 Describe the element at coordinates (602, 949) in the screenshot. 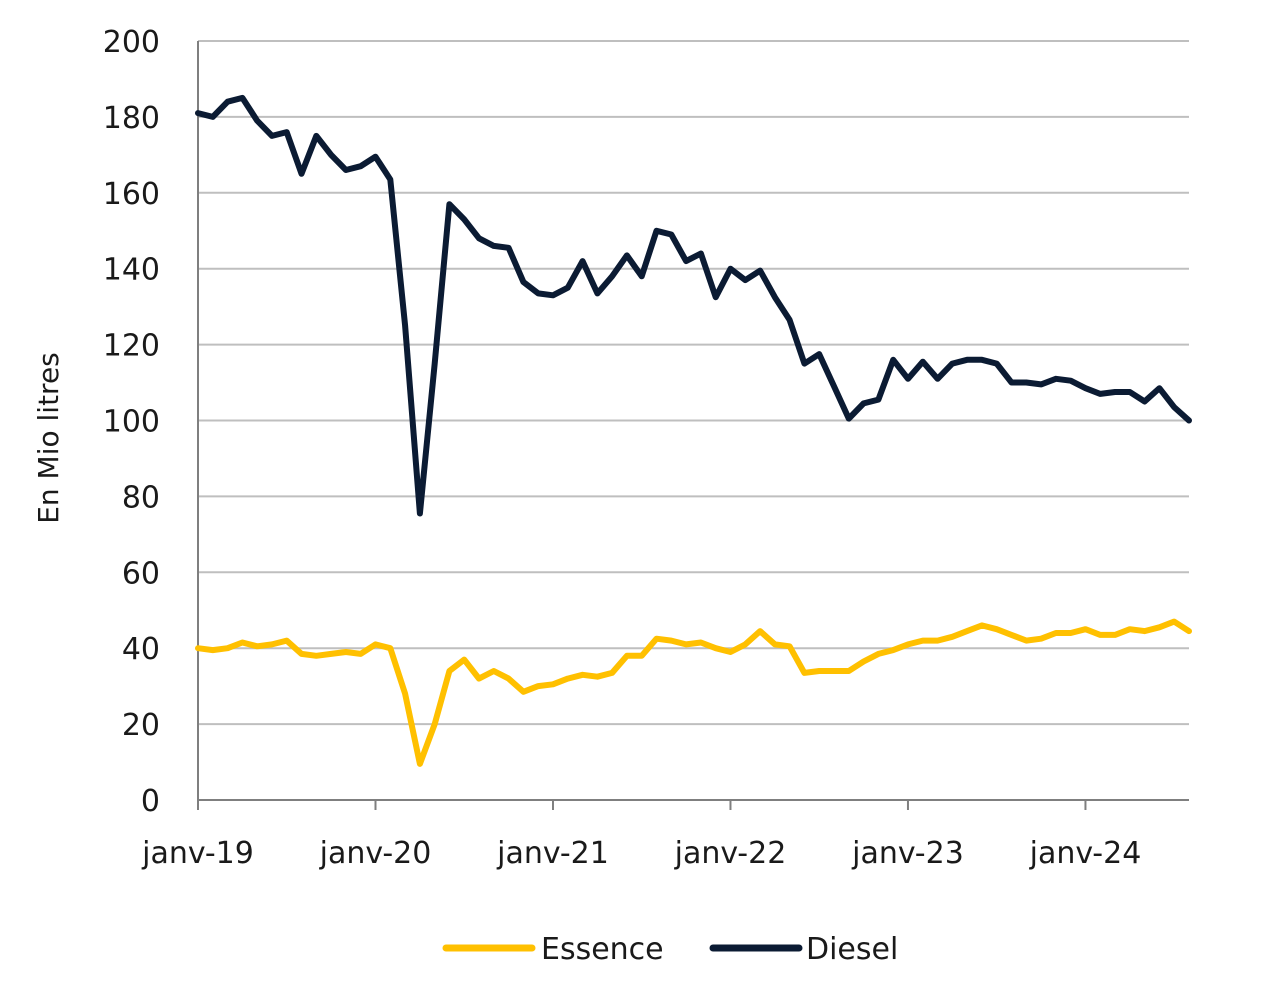

I see `legend-label-essence: Essence` at that location.